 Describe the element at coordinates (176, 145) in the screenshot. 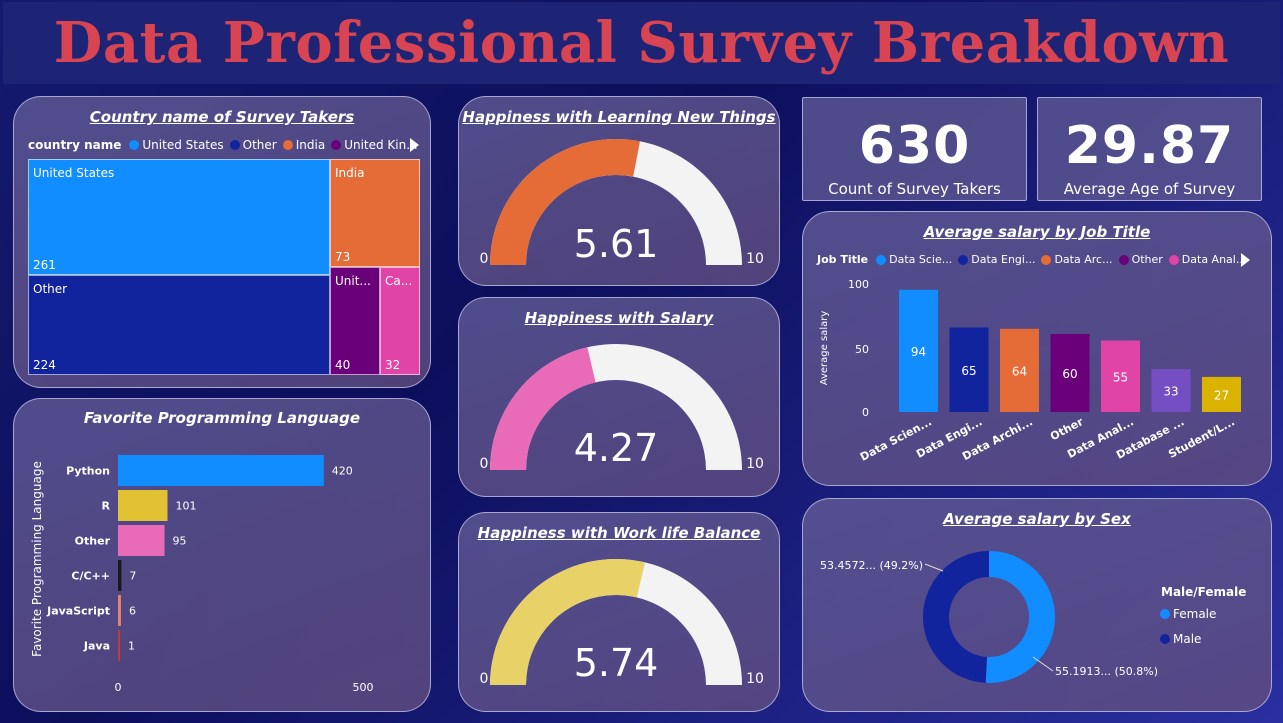

I see `legend-item-united-states: United States` at that location.